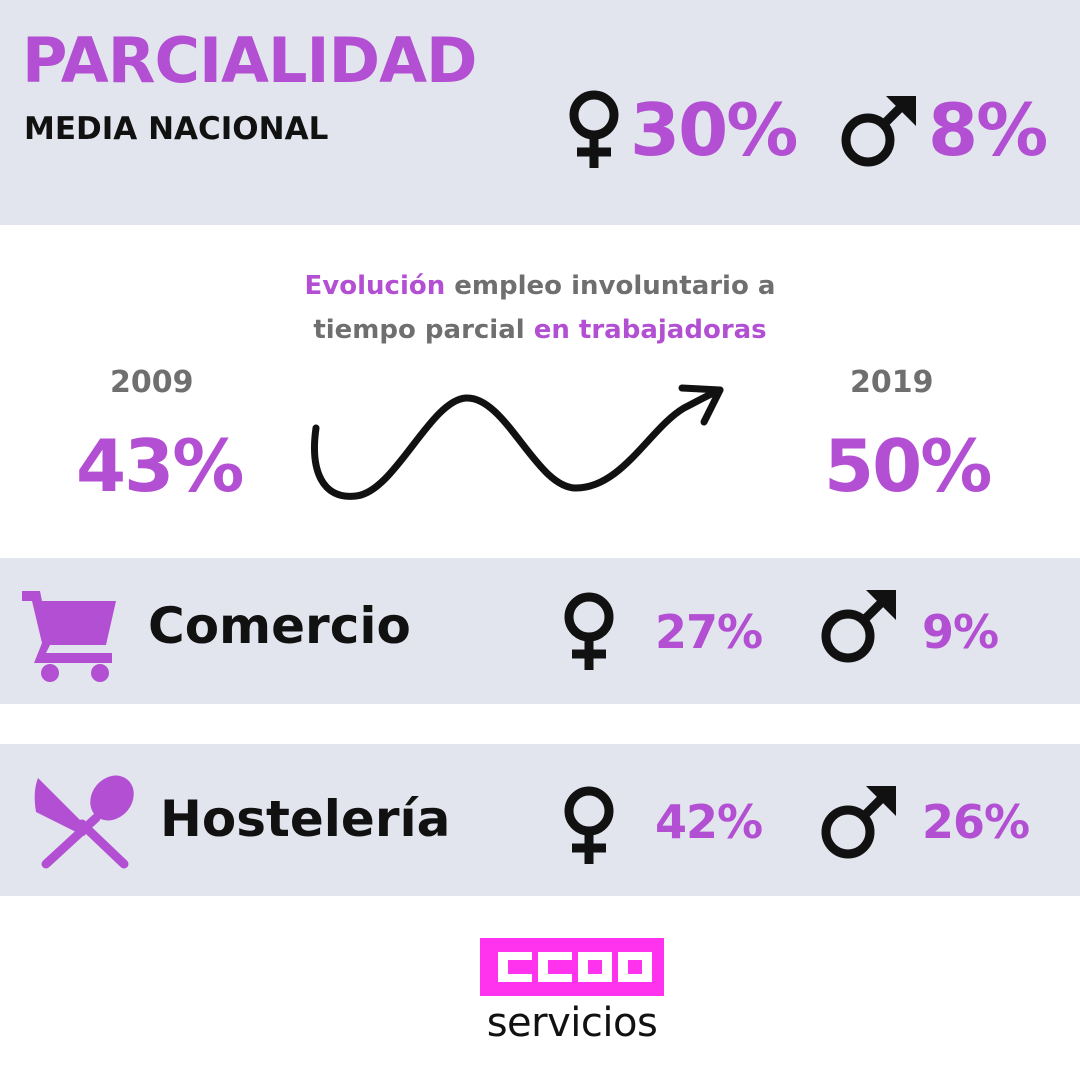 The width and height of the screenshot is (1080, 1080). What do you see at coordinates (517, 442) in the screenshot?
I see `wavy-arrow-icon` at bounding box center [517, 442].